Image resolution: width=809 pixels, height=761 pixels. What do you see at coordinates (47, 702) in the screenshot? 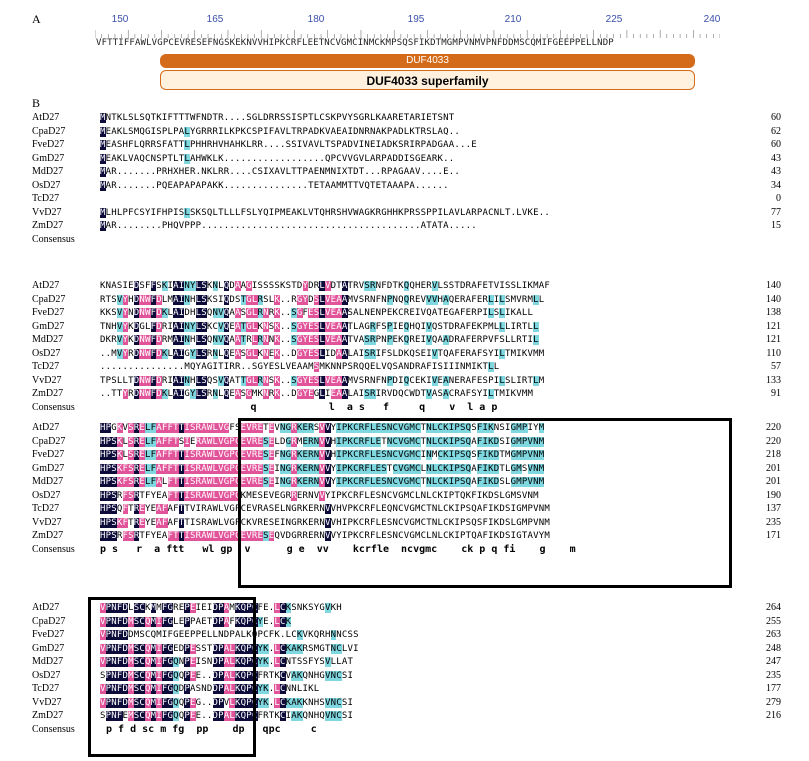
I see `sequence-name: VvD27` at bounding box center [47, 702].